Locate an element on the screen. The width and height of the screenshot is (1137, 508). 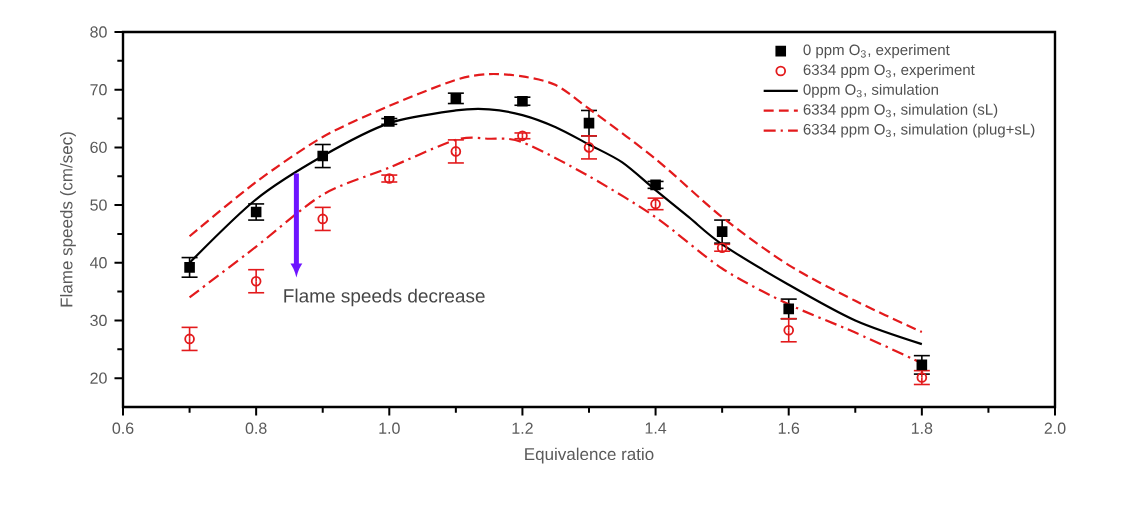
x-tick-label: 2.0 is located at coordinates (1055, 428).